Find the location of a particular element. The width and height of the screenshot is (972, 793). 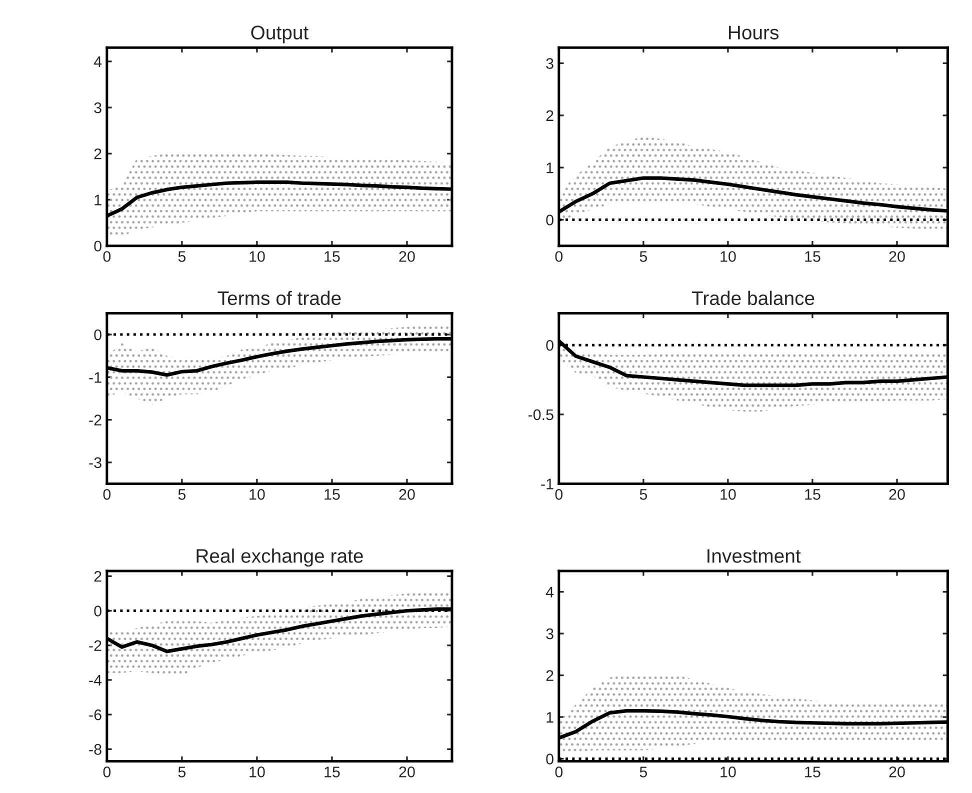

chart-title: Investment is located at coordinates (754, 556).